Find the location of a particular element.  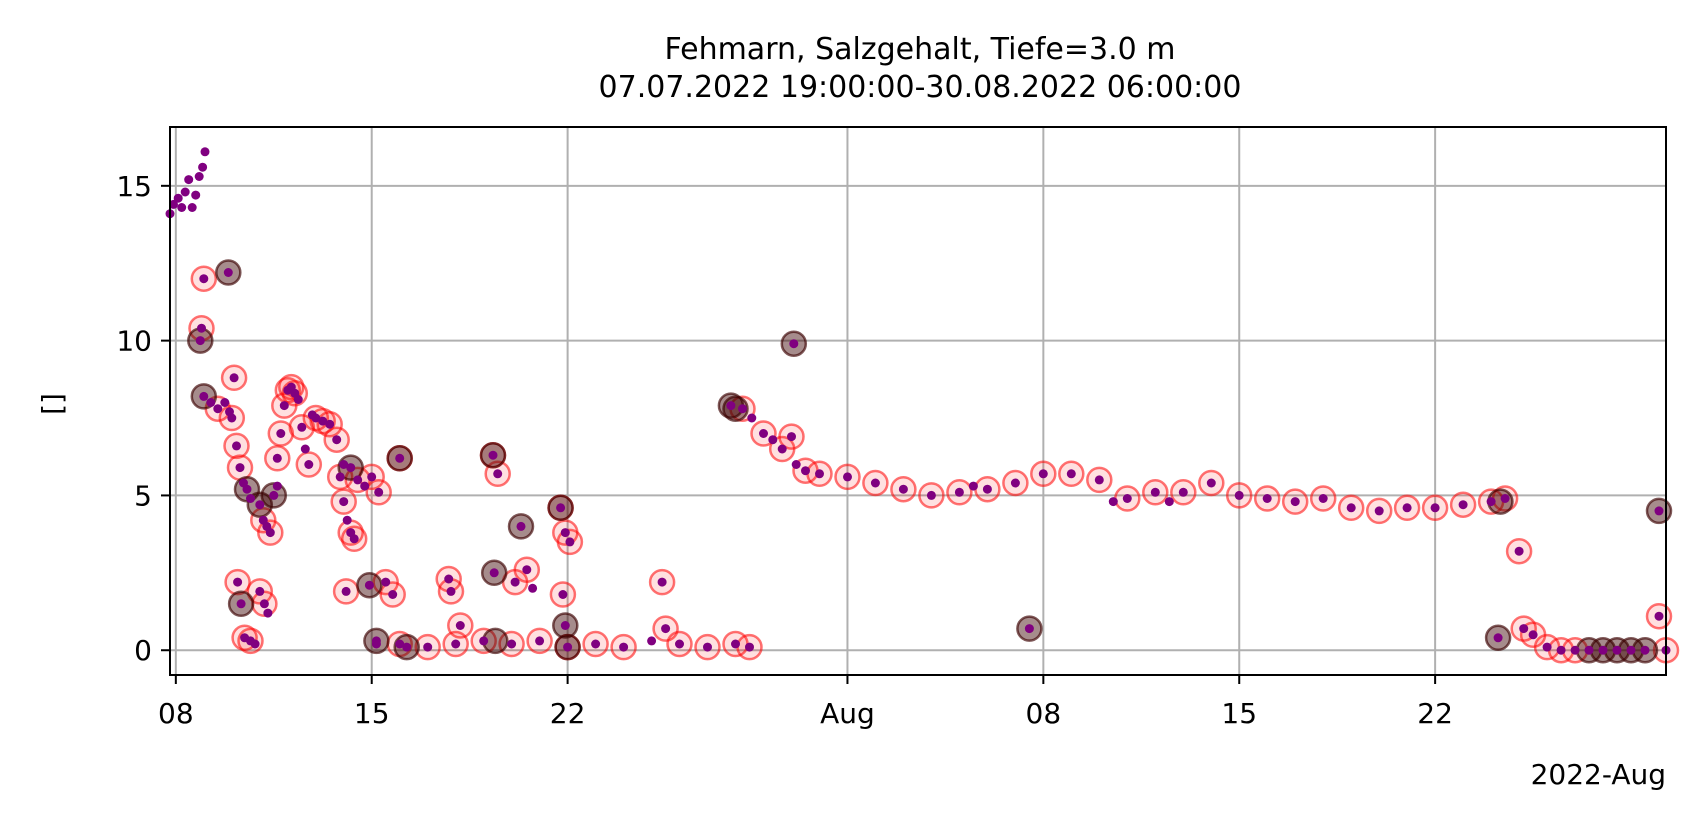

y-axis: 0 5 10 15 is located at coordinates (143, 418).